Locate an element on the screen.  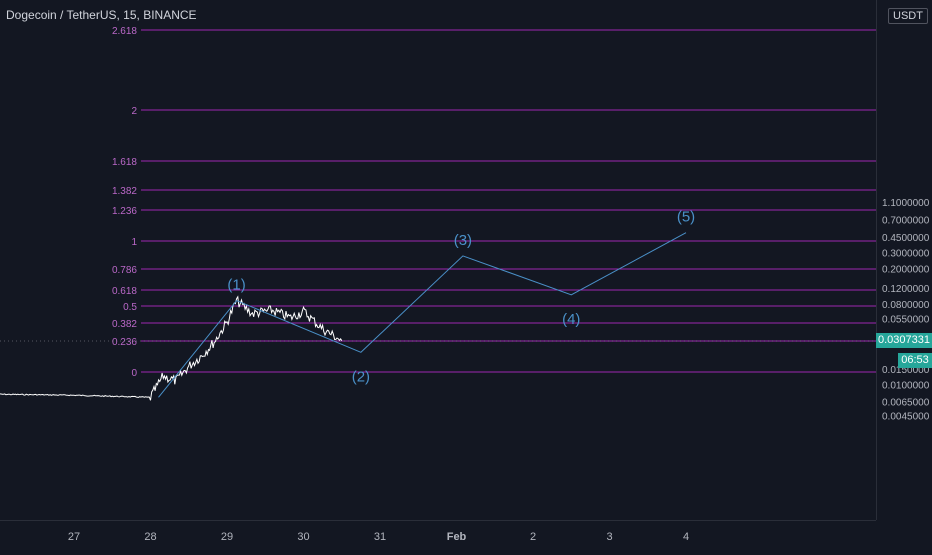
time-axis: 27 28 29 30 31 Feb 2 3 4 is located at coordinates (378, 537).